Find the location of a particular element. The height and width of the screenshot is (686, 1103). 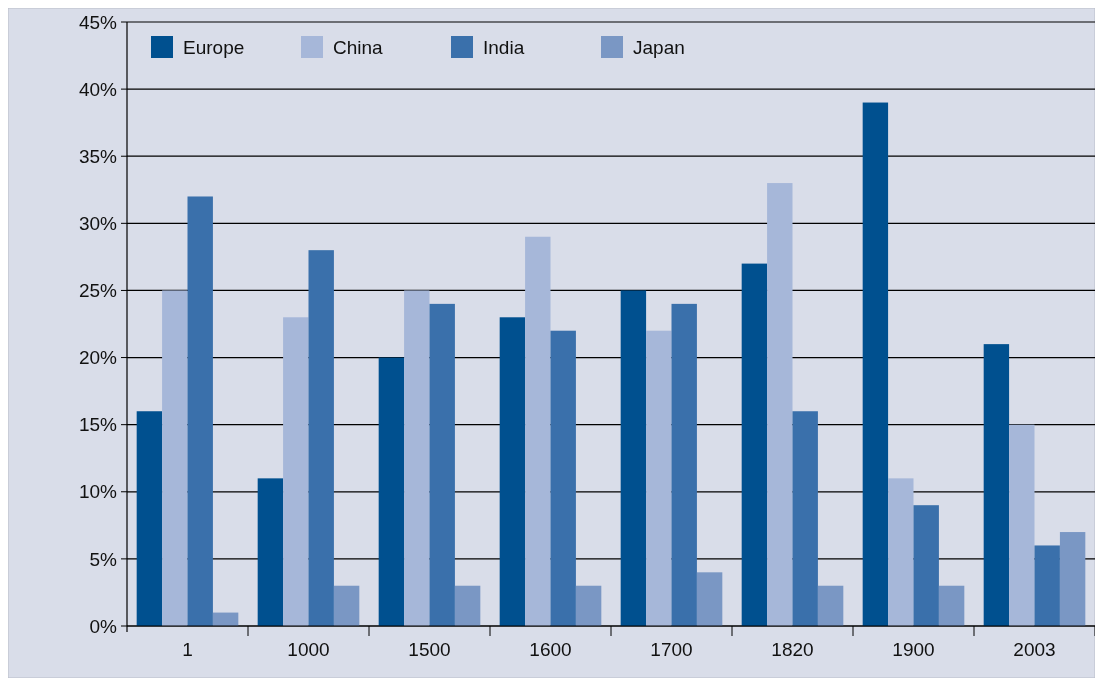

x-tick-label: 1600 is located at coordinates (550, 649).